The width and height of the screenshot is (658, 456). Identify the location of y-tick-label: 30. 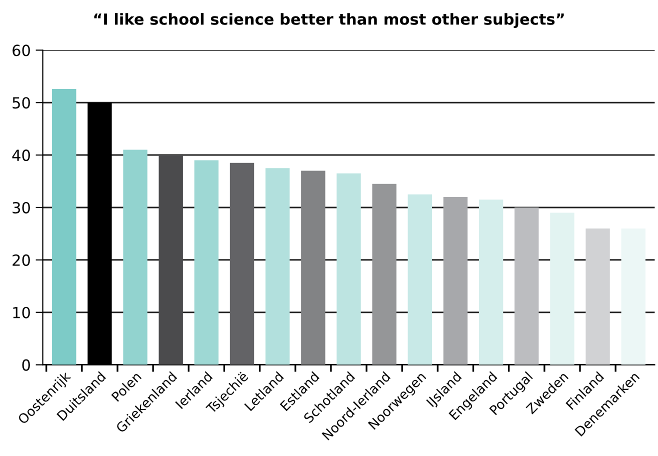
(21, 208).